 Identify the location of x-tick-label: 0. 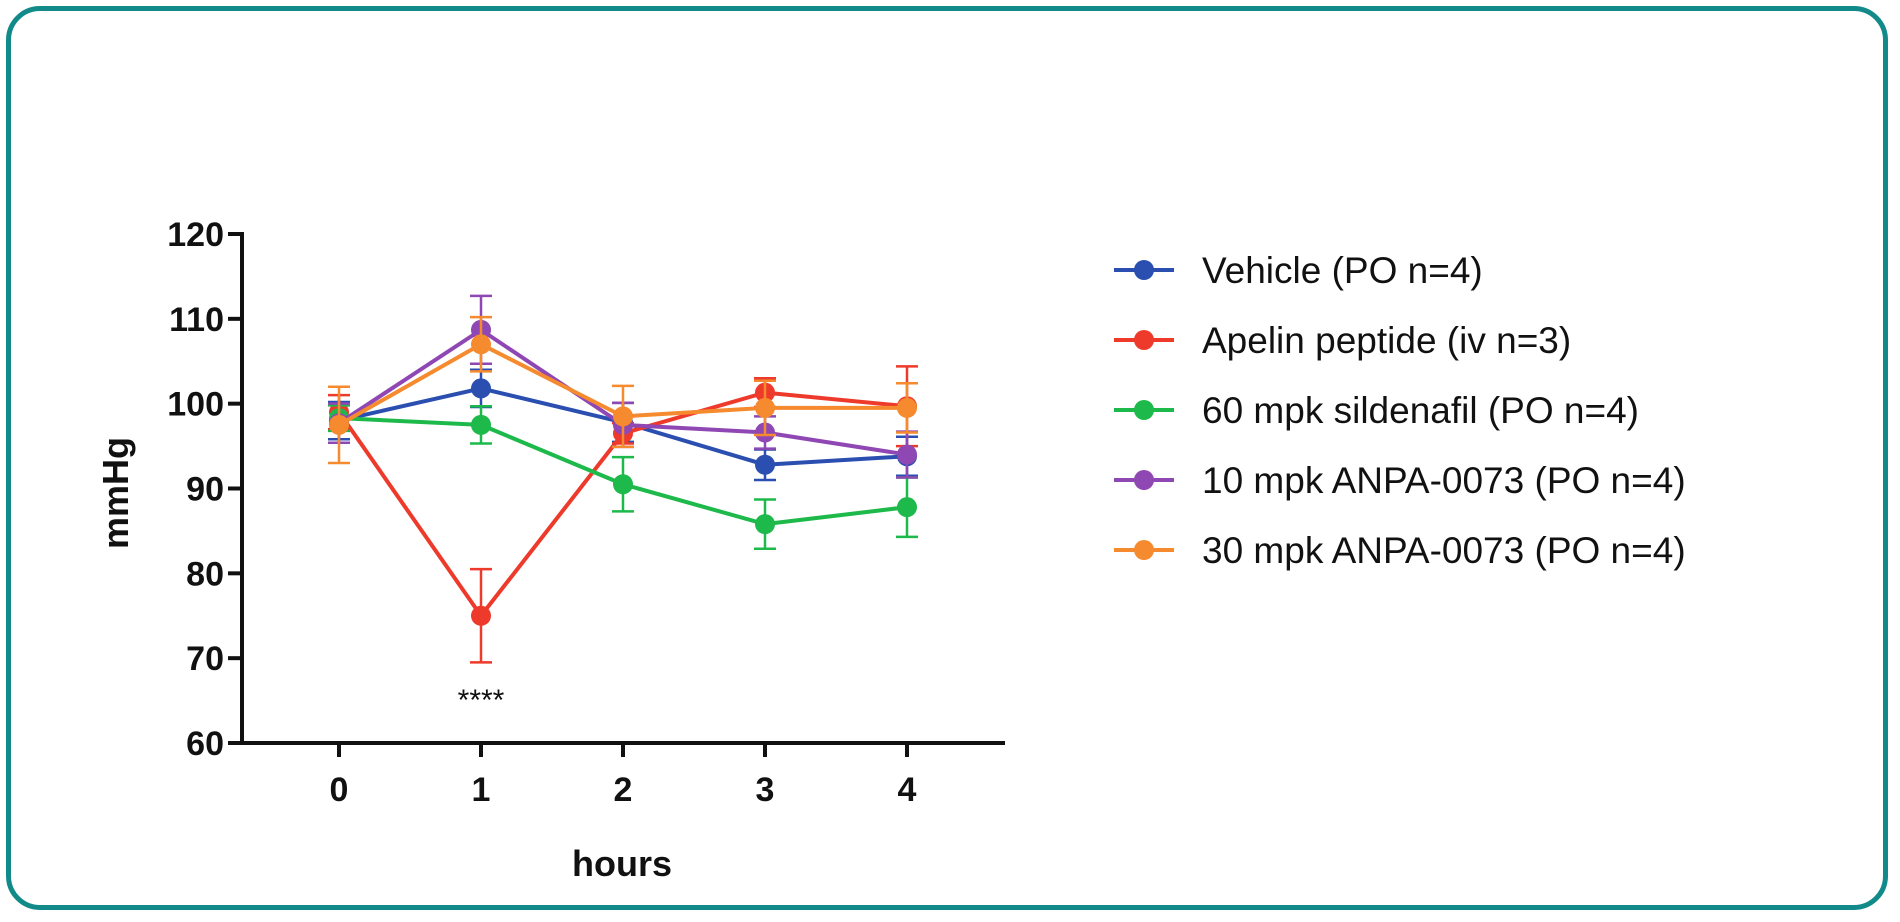
(339, 790).